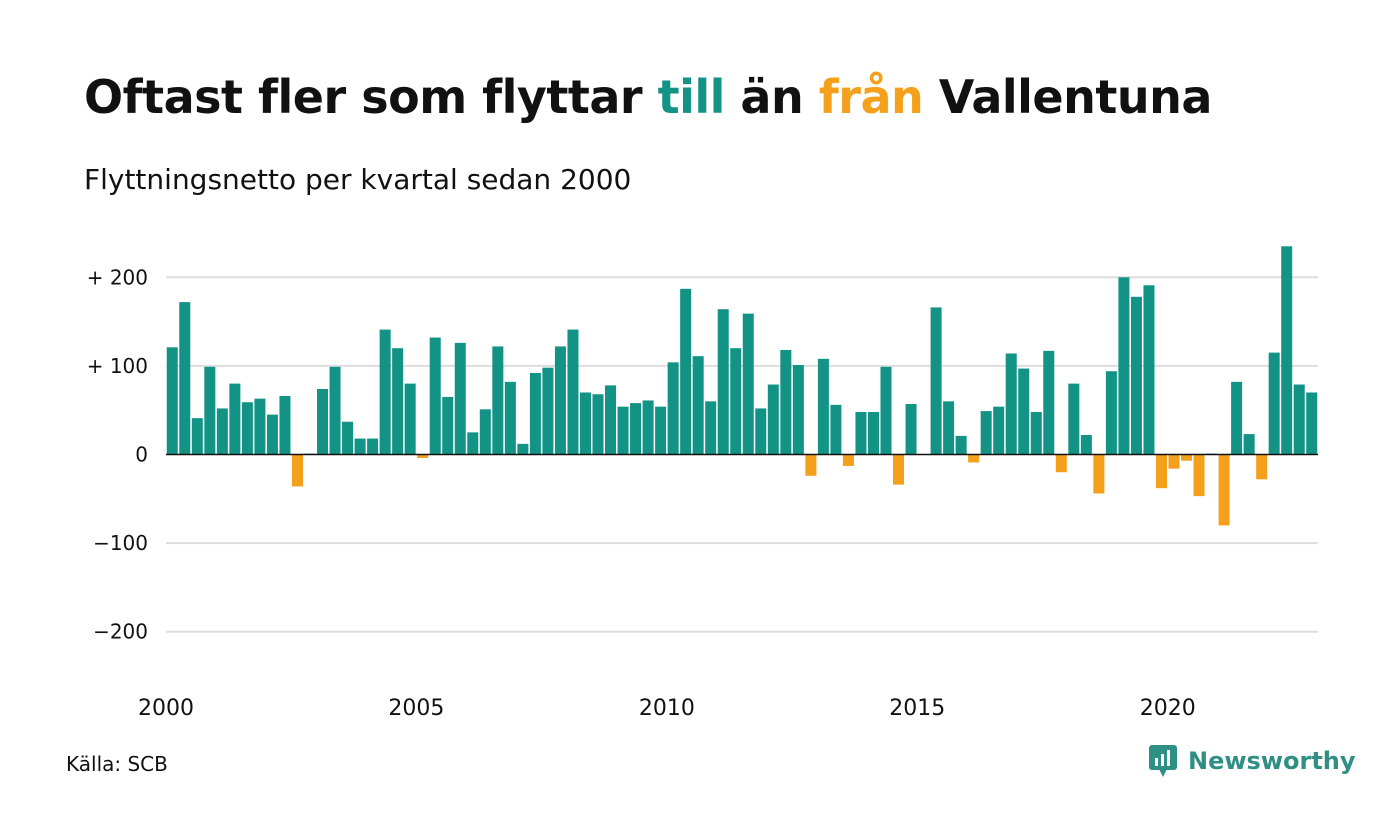 The height and width of the screenshot is (840, 1400). Describe the element at coordinates (1068, 97) in the screenshot. I see `title-part-3: Vallentuna` at that location.